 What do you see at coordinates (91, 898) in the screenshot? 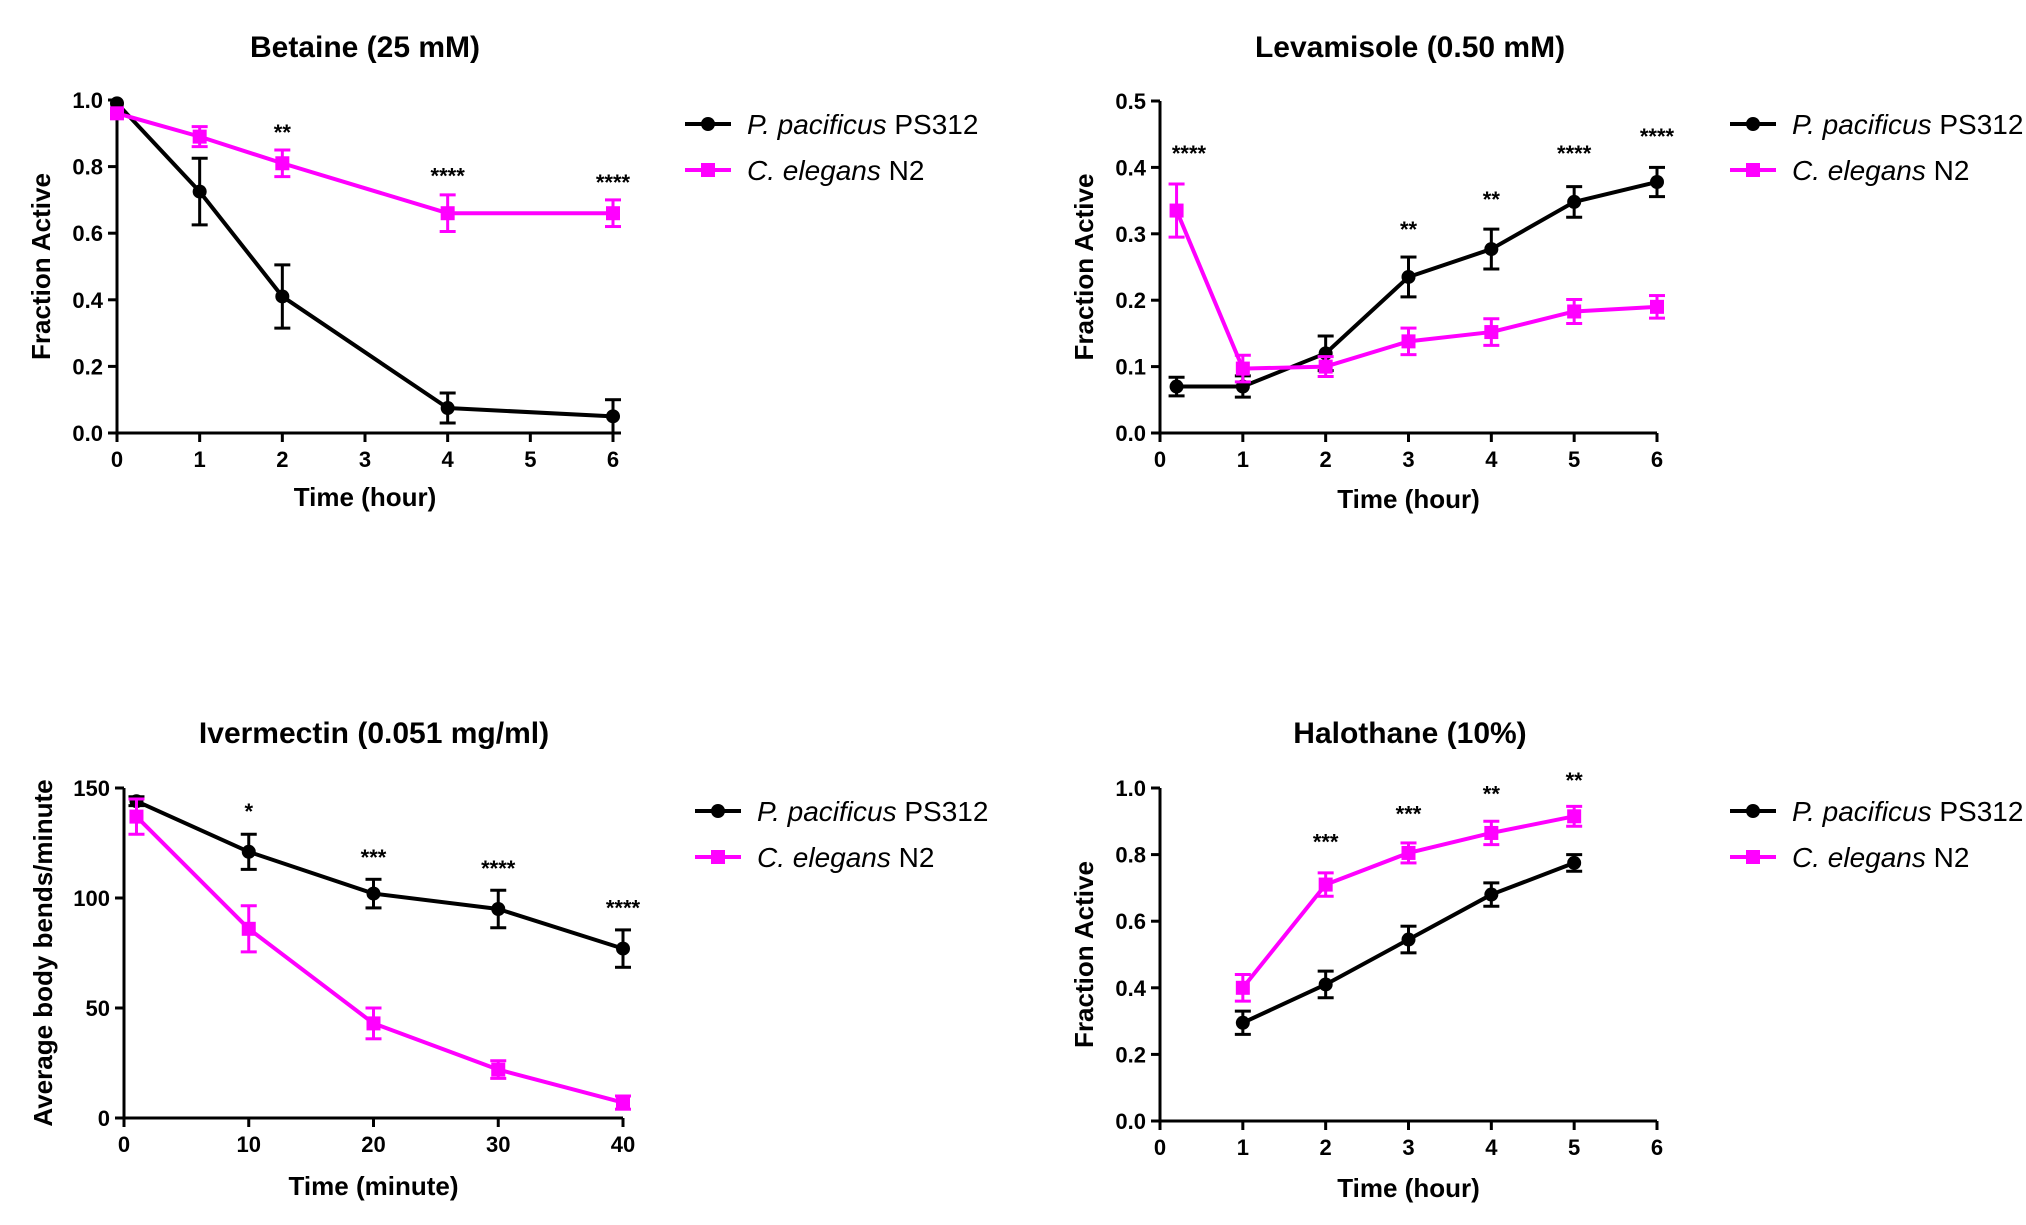
I see `y-tick-label: 100` at bounding box center [91, 898].